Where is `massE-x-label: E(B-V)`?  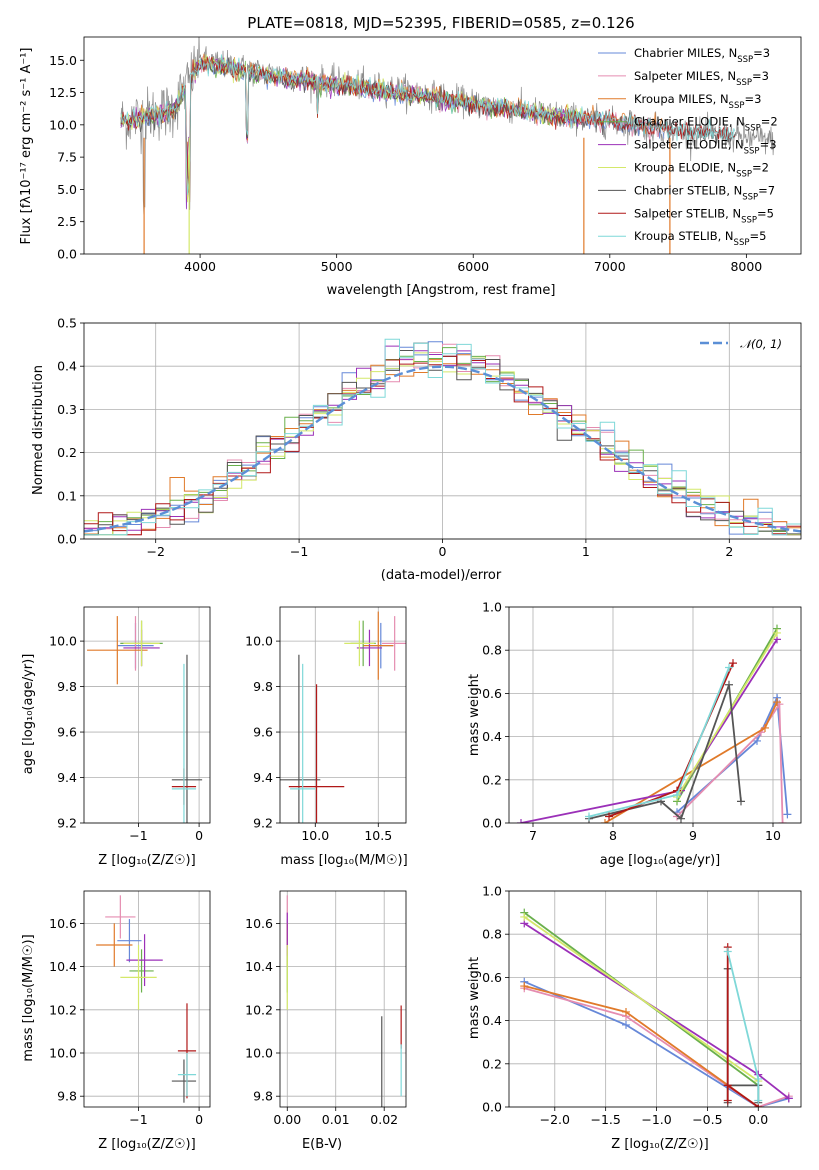 massE-x-label: E(B-V) is located at coordinates (322, 1144).